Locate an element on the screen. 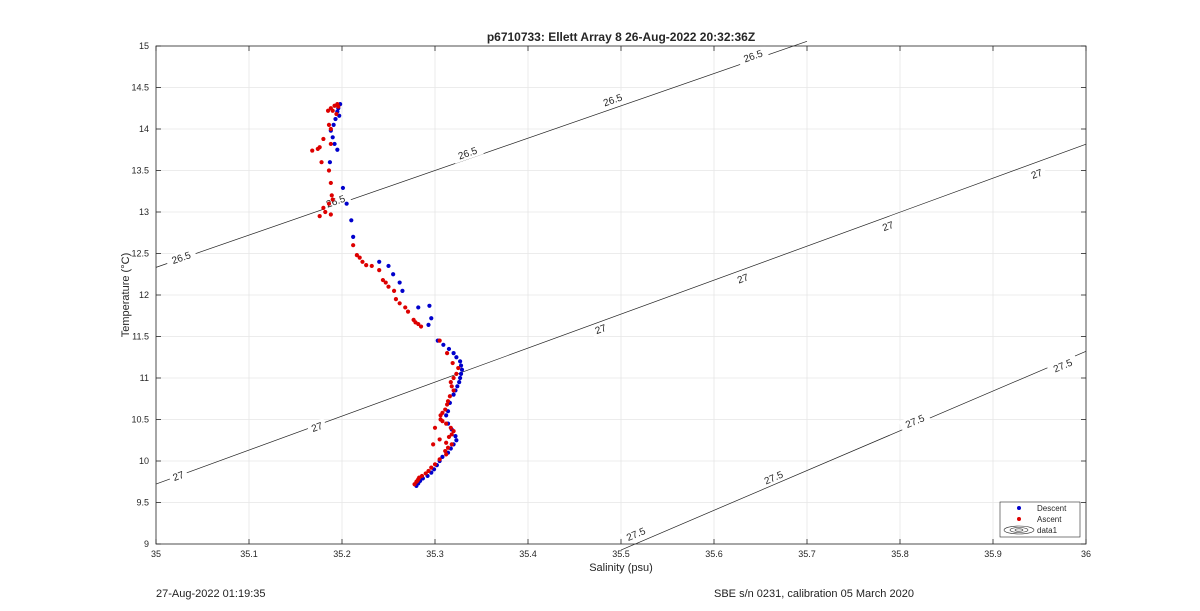 The width and height of the screenshot is (1200, 611). y-tick-label: 15 is located at coordinates (144, 46).